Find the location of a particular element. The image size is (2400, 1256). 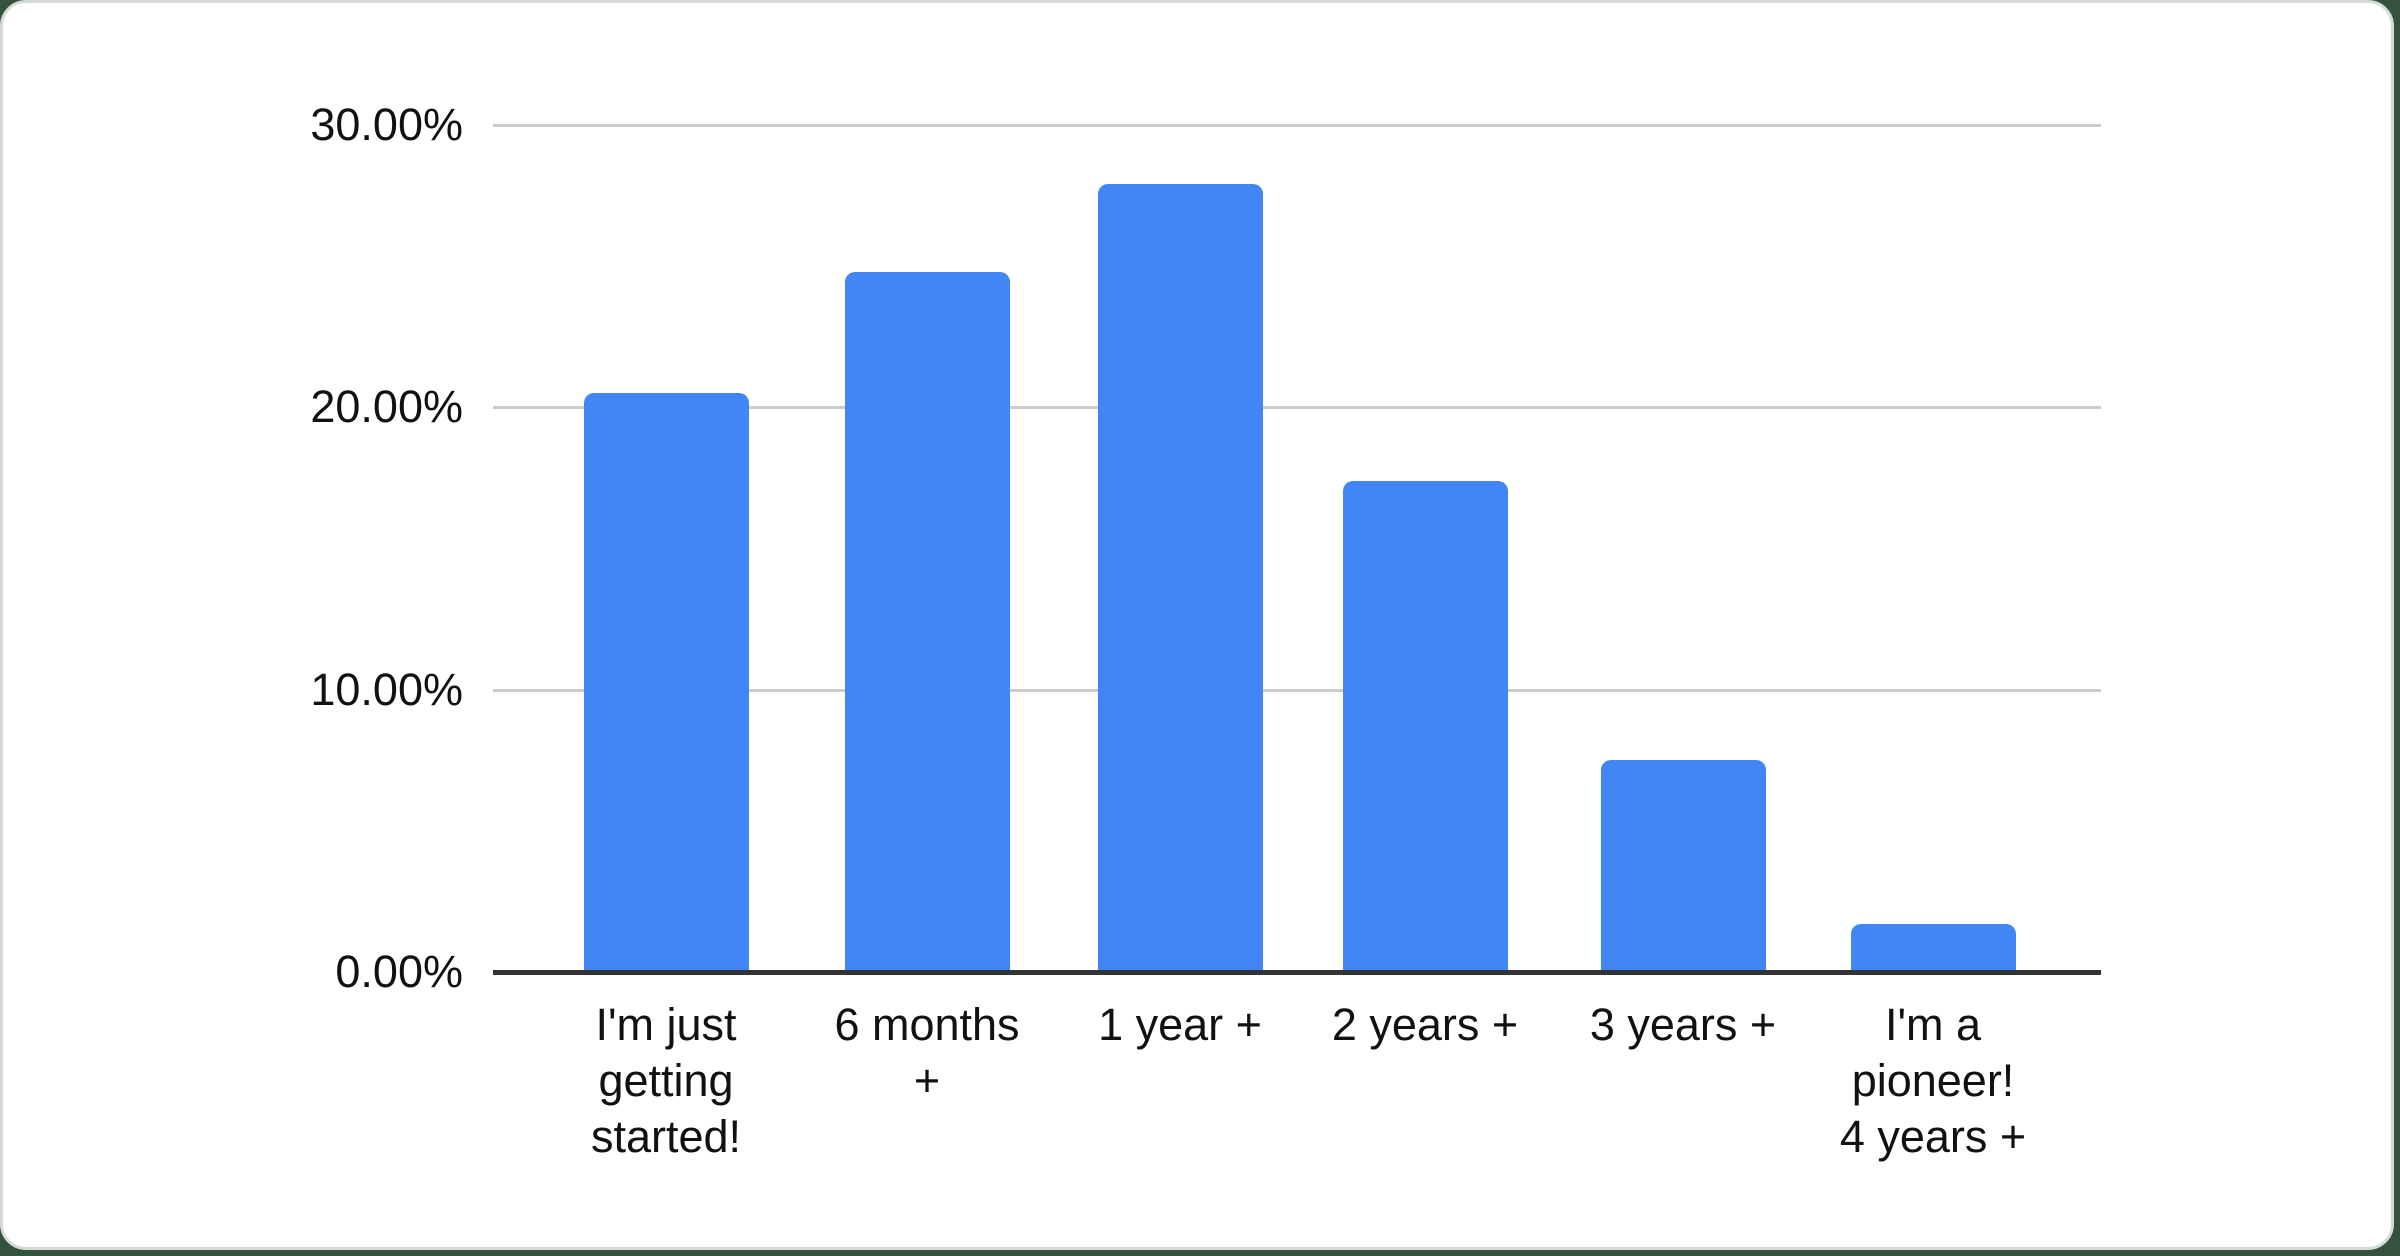

x-axis-line is located at coordinates (1297, 972).